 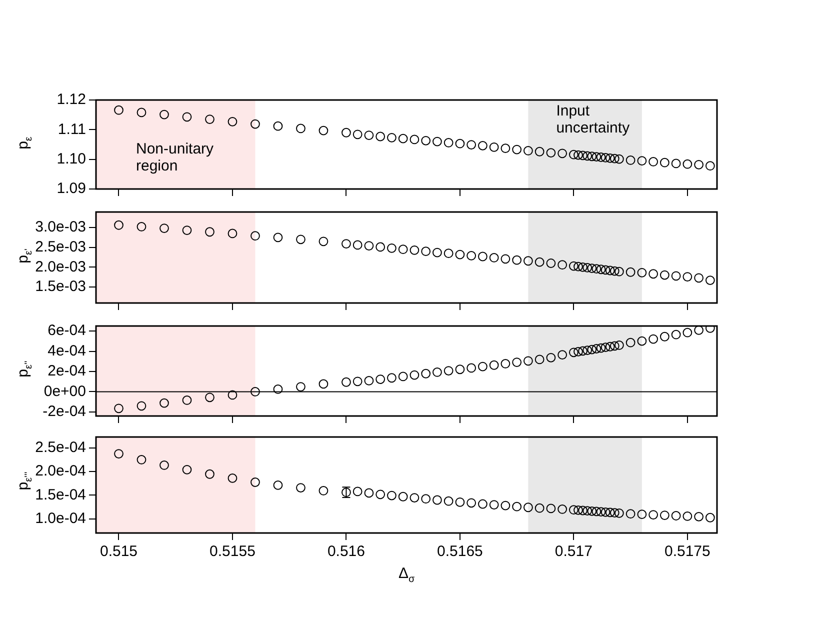 What do you see at coordinates (346, 551) in the screenshot?
I see `x-tick-label: 0.516` at bounding box center [346, 551].